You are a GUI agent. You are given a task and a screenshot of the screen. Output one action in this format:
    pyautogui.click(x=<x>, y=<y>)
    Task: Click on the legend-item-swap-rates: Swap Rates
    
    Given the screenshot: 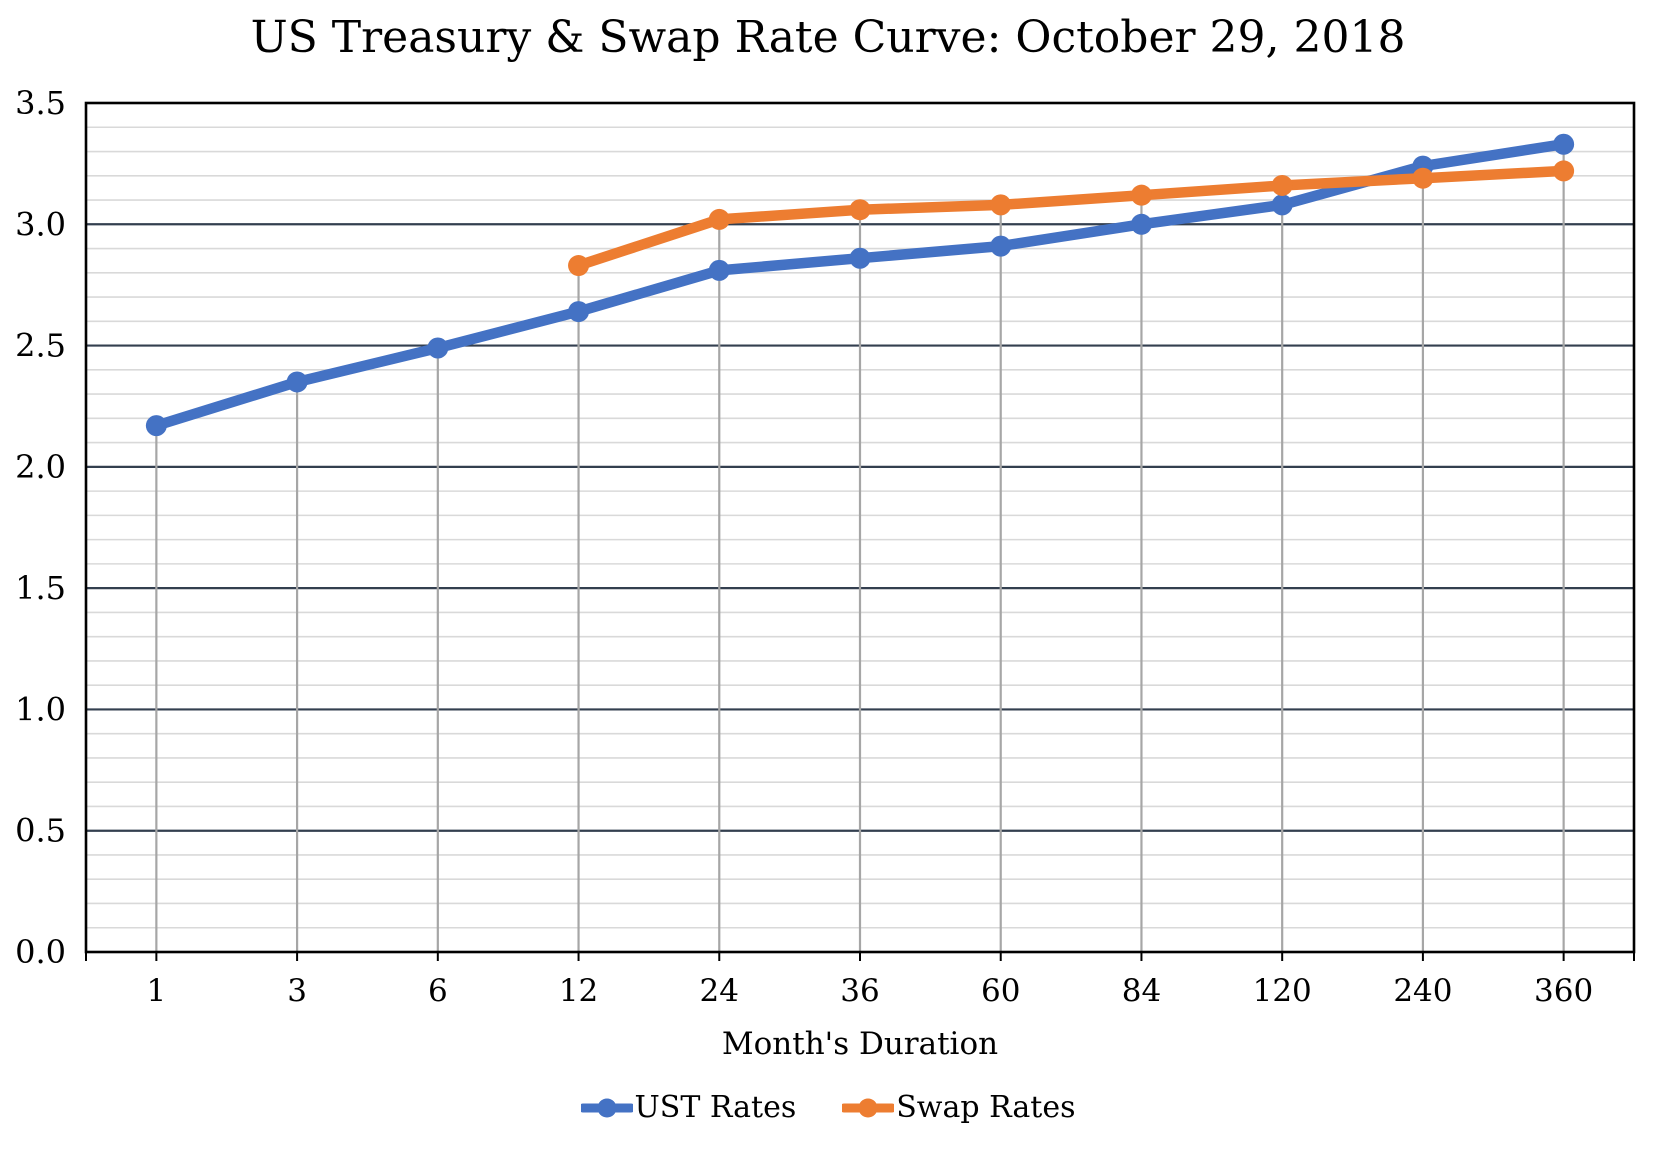 What is the action you would take?
    pyautogui.click(x=958, y=1107)
    